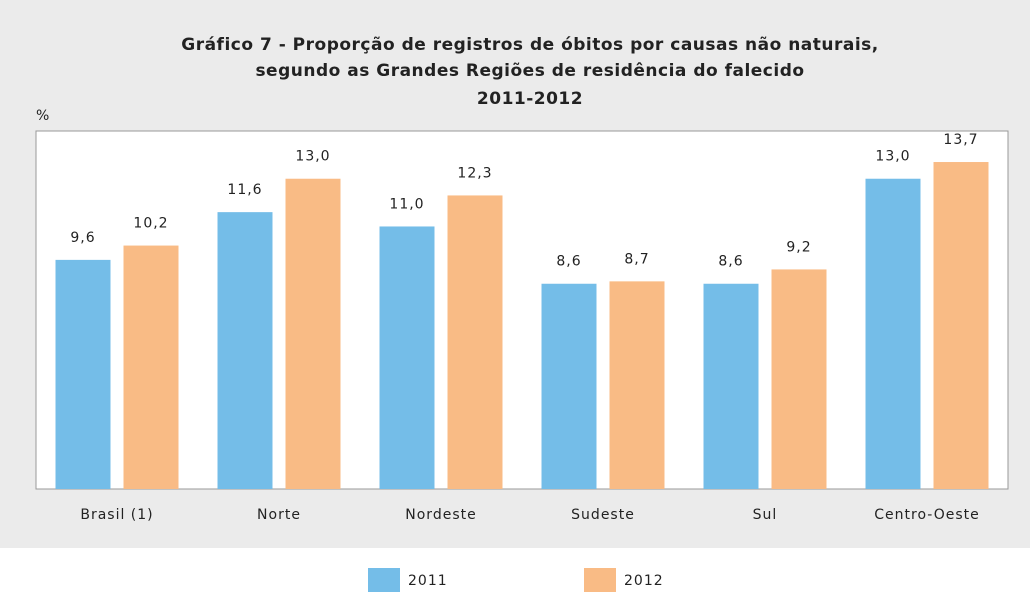 The width and height of the screenshot is (1030, 605). What do you see at coordinates (116, 515) in the screenshot?
I see `x-tick-label: Brasil (1)` at bounding box center [116, 515].